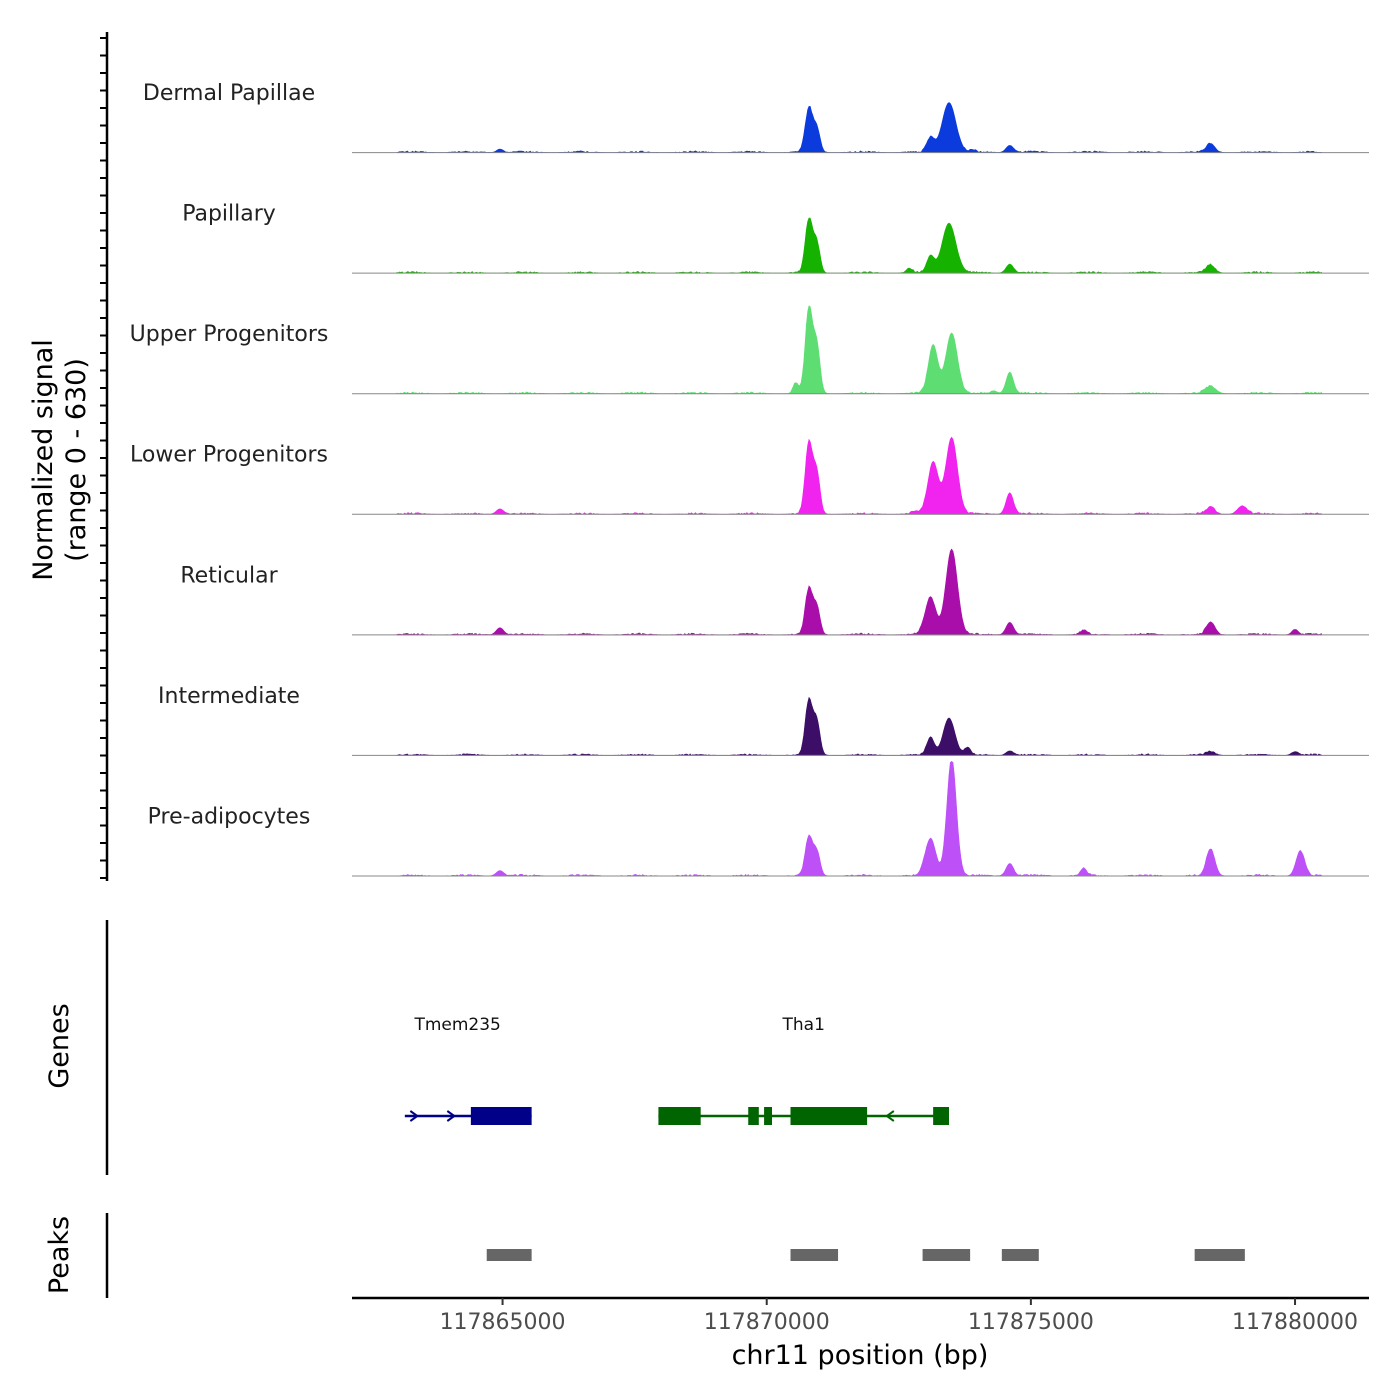 This screenshot has width=1400, height=1400. I want to click on genes-track-label: Genes, so click(59, 1045).